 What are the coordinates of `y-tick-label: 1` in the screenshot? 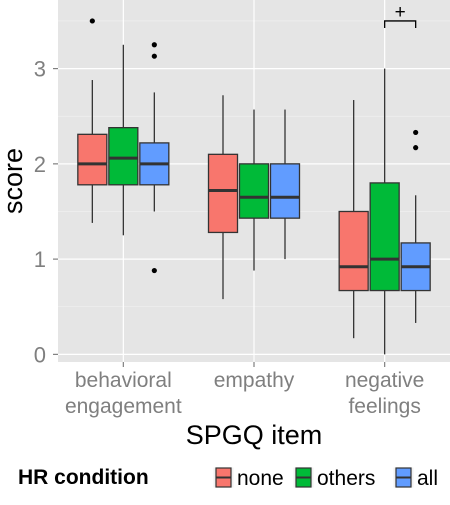 It's located at (40, 259).